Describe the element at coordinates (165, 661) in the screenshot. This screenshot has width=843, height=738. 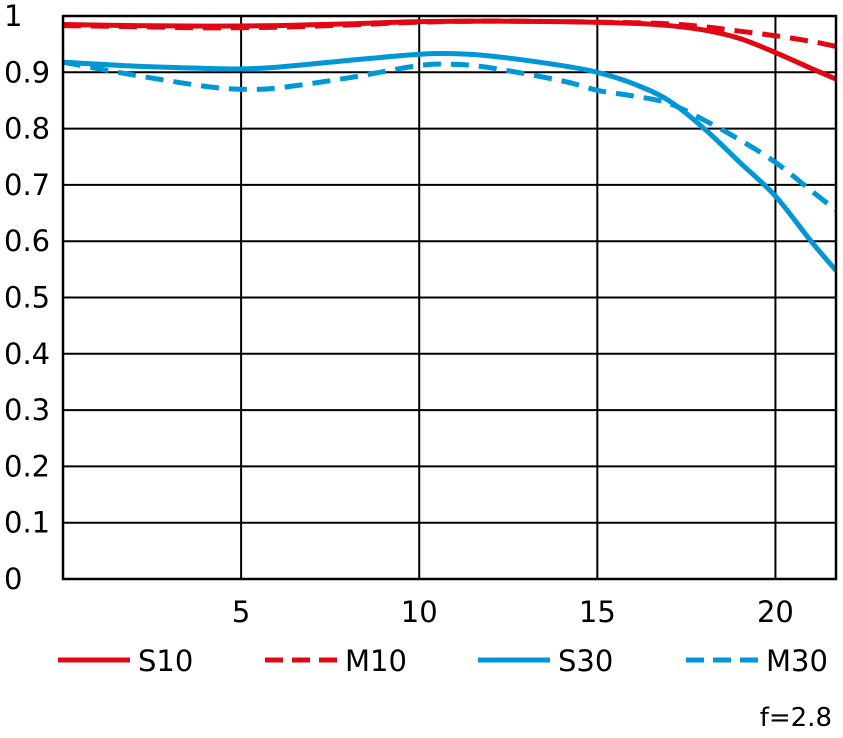
I see `legend-label-s10: S10` at that location.